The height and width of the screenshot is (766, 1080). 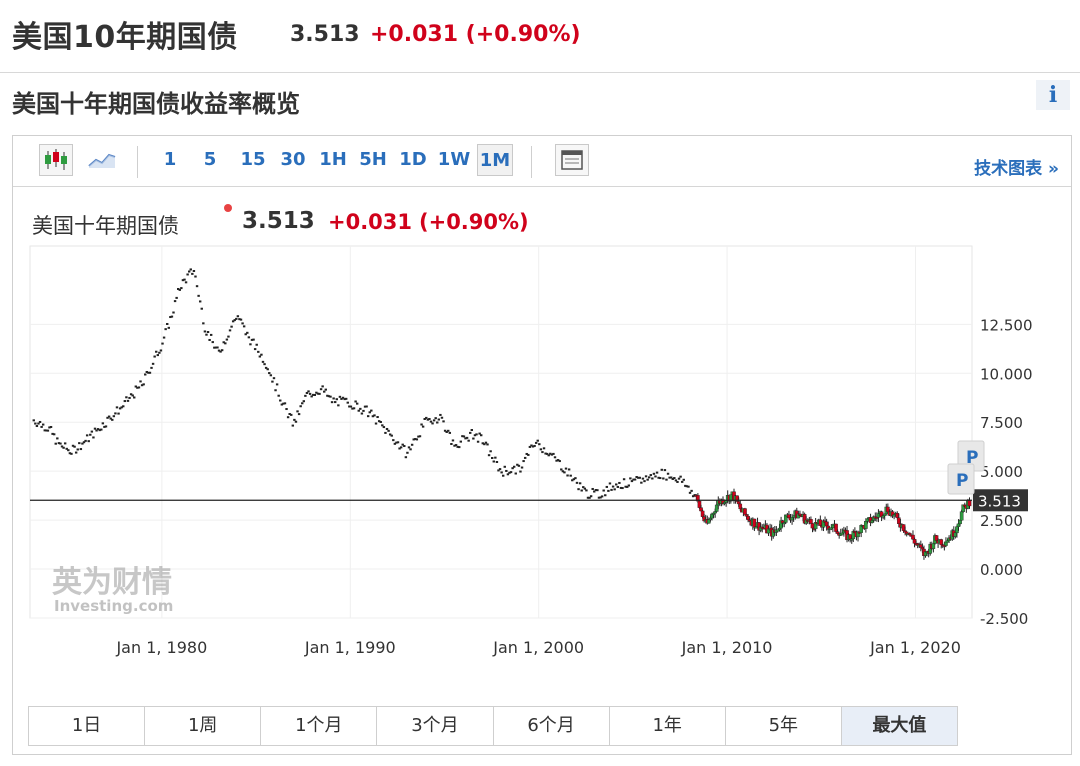 I want to click on range-button-6: 5年, so click(x=784, y=726).